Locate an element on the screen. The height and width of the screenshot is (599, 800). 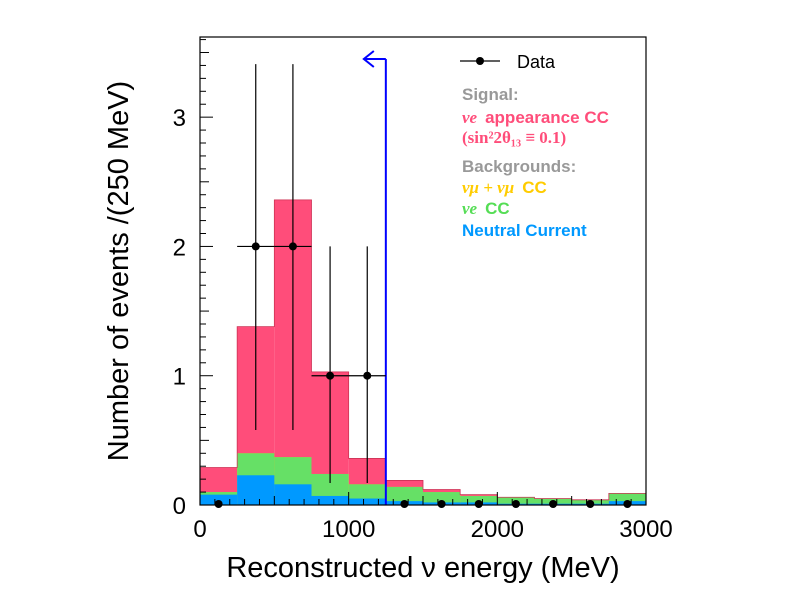
legend-signal-entry: νe appearance CC is located at coordinates (535, 117).